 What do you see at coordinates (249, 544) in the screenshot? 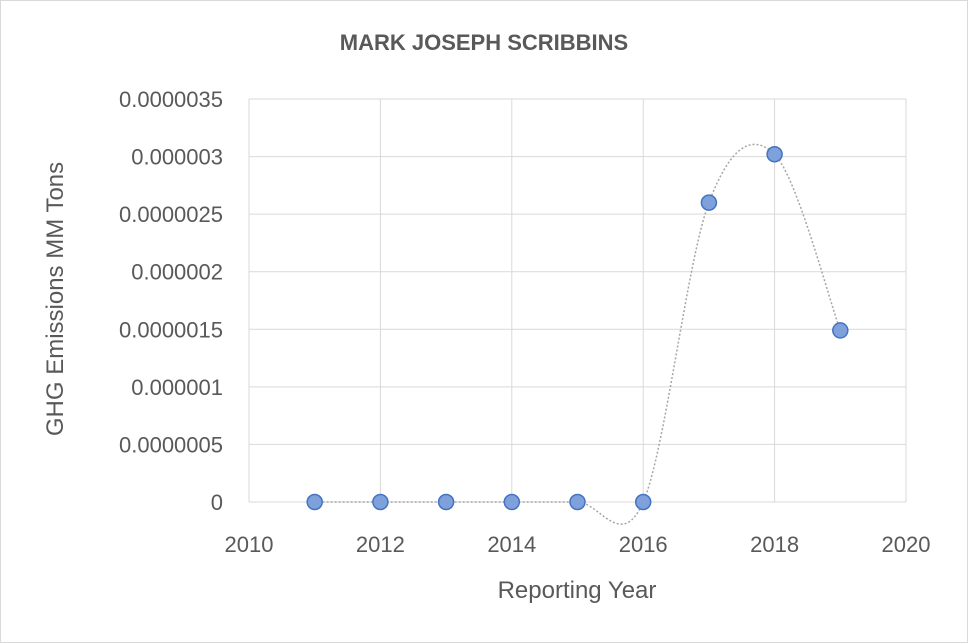
I see `x-tick-label: 2010` at bounding box center [249, 544].